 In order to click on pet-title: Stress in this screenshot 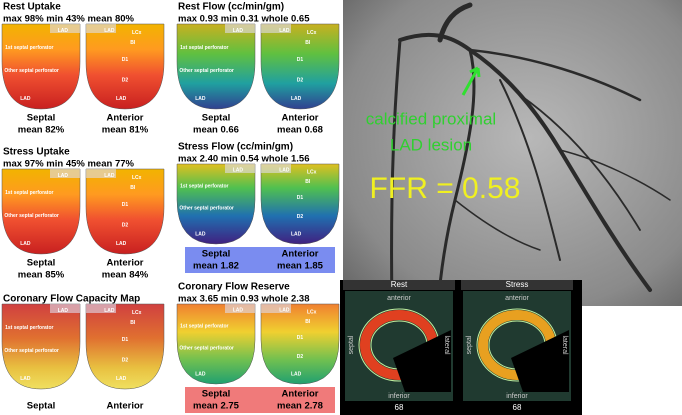, I will do `click(517, 284)`.